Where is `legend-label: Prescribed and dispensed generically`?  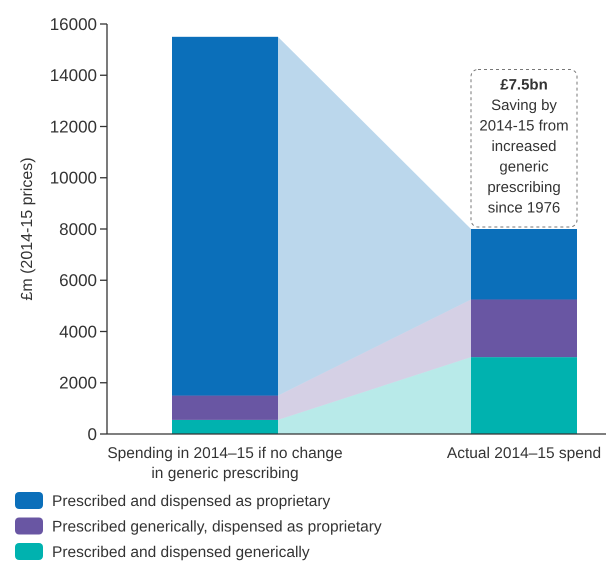
legend-label: Prescribed and dispensed generically is located at coordinates (181, 552).